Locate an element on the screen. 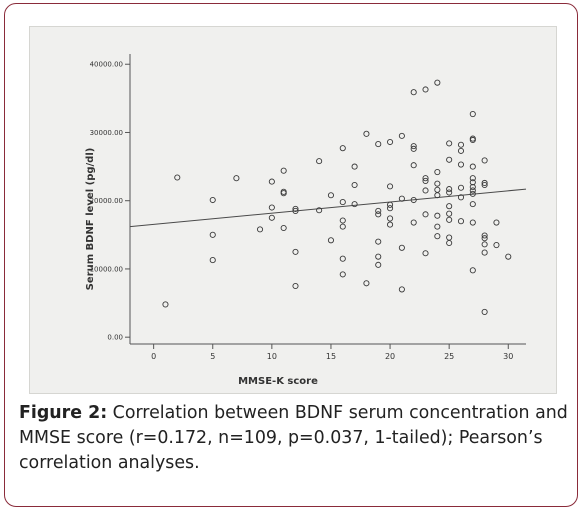 This screenshot has height=513, width=584. caption-label: Figure 2: is located at coordinates (63, 413).